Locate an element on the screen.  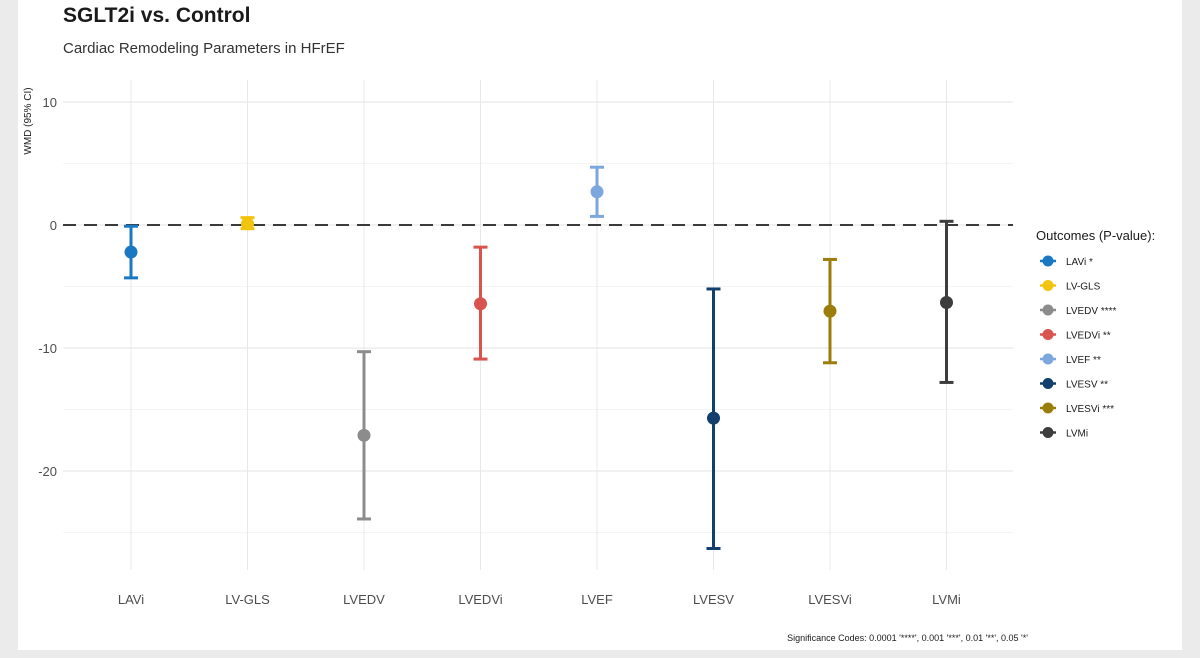
x-tick-label: LVEDVi is located at coordinates (480, 599).